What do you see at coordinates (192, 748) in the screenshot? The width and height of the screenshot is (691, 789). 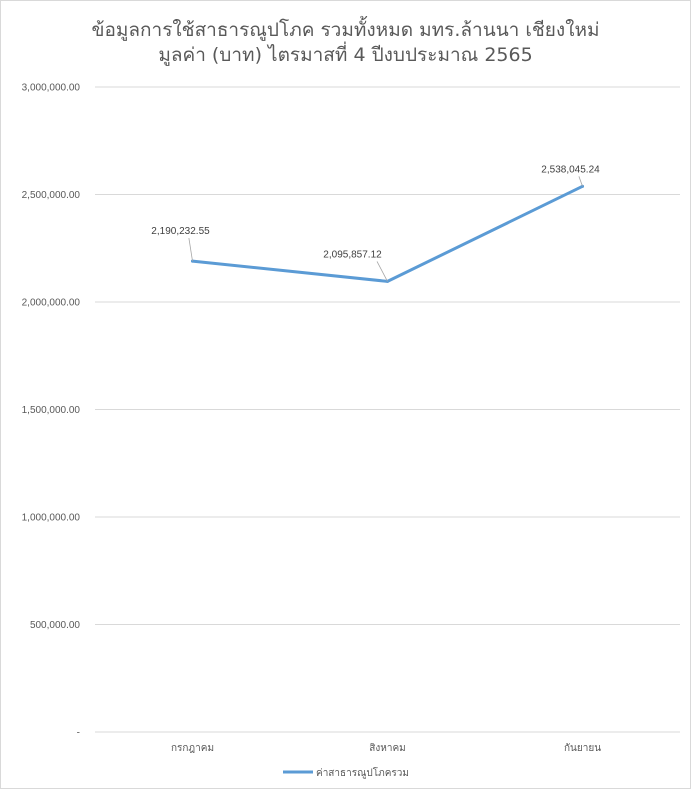 I see `x-tick-label: กรกฎาคม` at bounding box center [192, 748].